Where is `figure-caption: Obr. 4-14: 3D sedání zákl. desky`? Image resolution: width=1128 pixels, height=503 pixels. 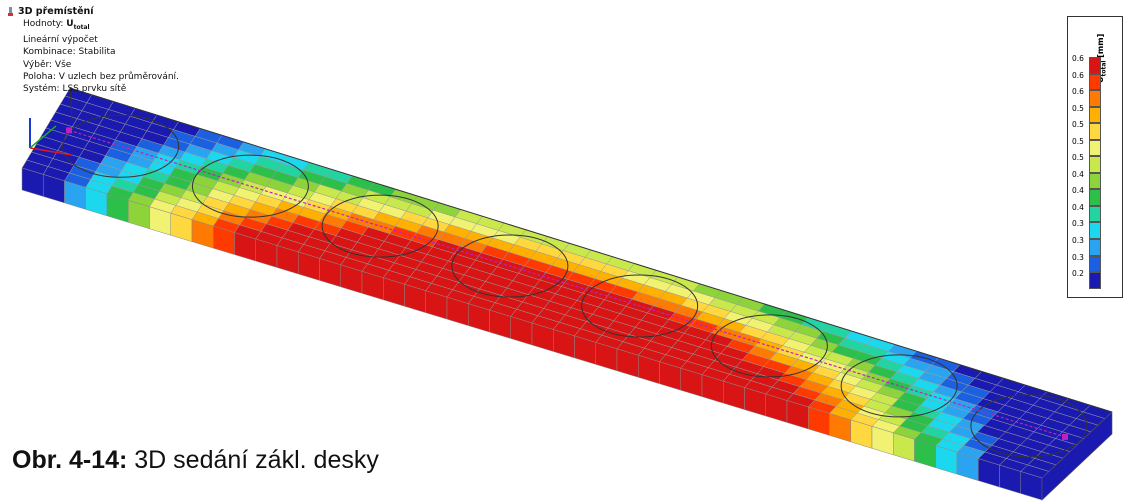
figure-caption: Obr. 4-14: 3D sedání zákl. desky is located at coordinates (195, 460).